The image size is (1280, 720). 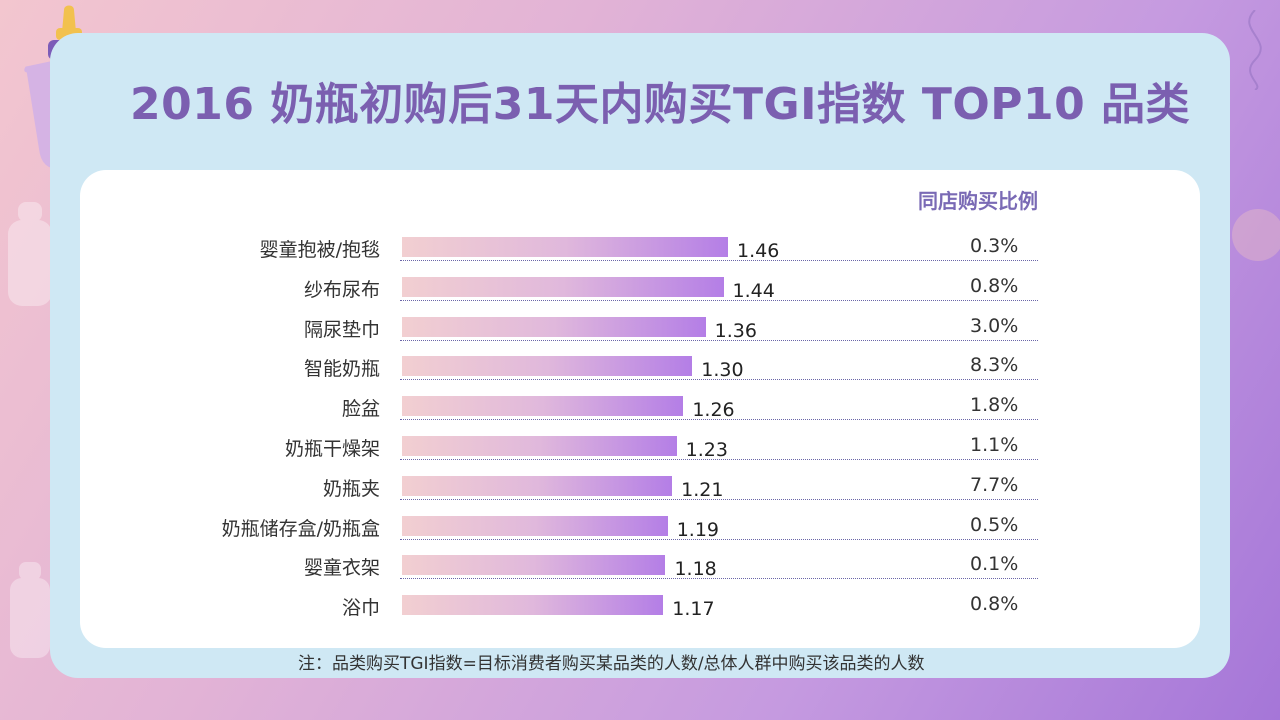 What do you see at coordinates (660, 104) in the screenshot?
I see `page-title: 2016 奶瓶初购后31天内购买TGI指数 TOP10 品类` at bounding box center [660, 104].